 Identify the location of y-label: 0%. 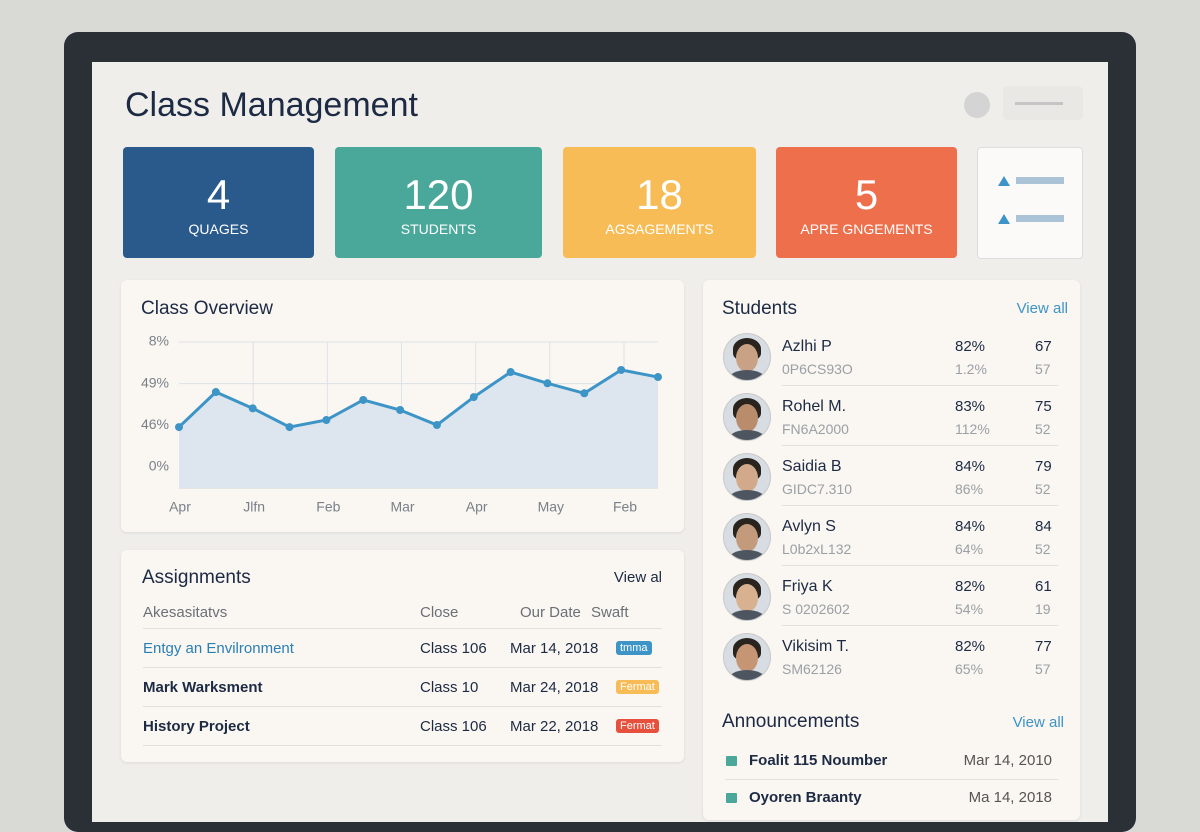
(159, 466).